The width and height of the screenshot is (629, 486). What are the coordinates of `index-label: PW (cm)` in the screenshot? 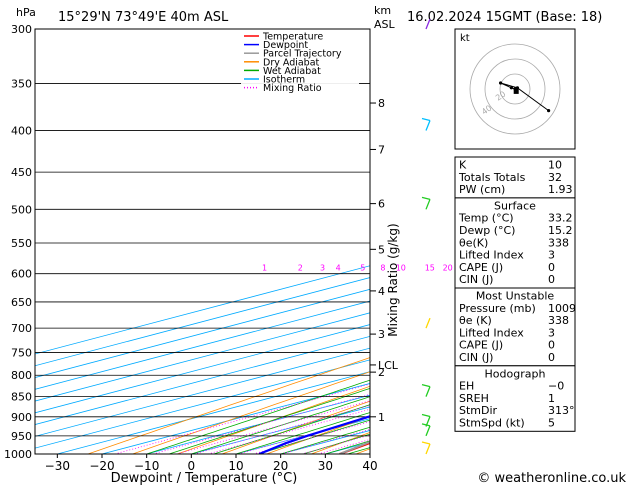 It's located at (482, 189).